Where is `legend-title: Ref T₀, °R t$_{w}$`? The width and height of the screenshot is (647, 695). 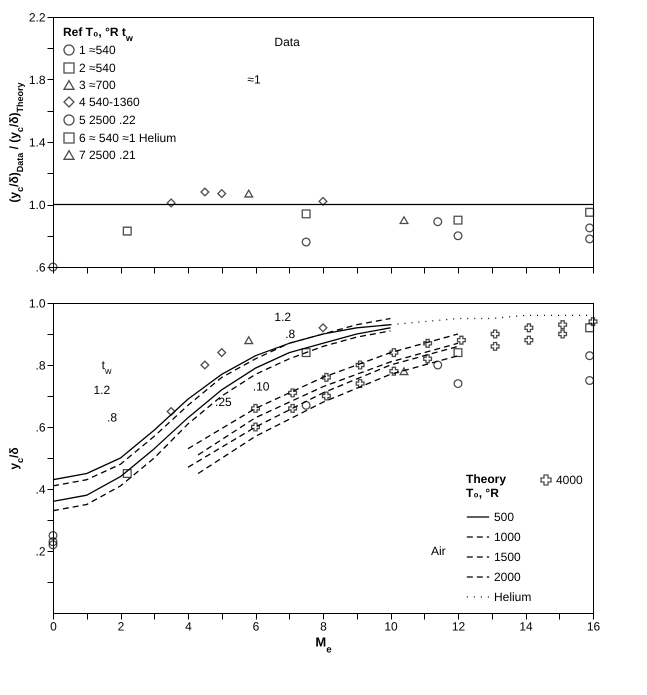 legend-title: Ref T₀, °R t$_{w}$ is located at coordinates (98, 34).